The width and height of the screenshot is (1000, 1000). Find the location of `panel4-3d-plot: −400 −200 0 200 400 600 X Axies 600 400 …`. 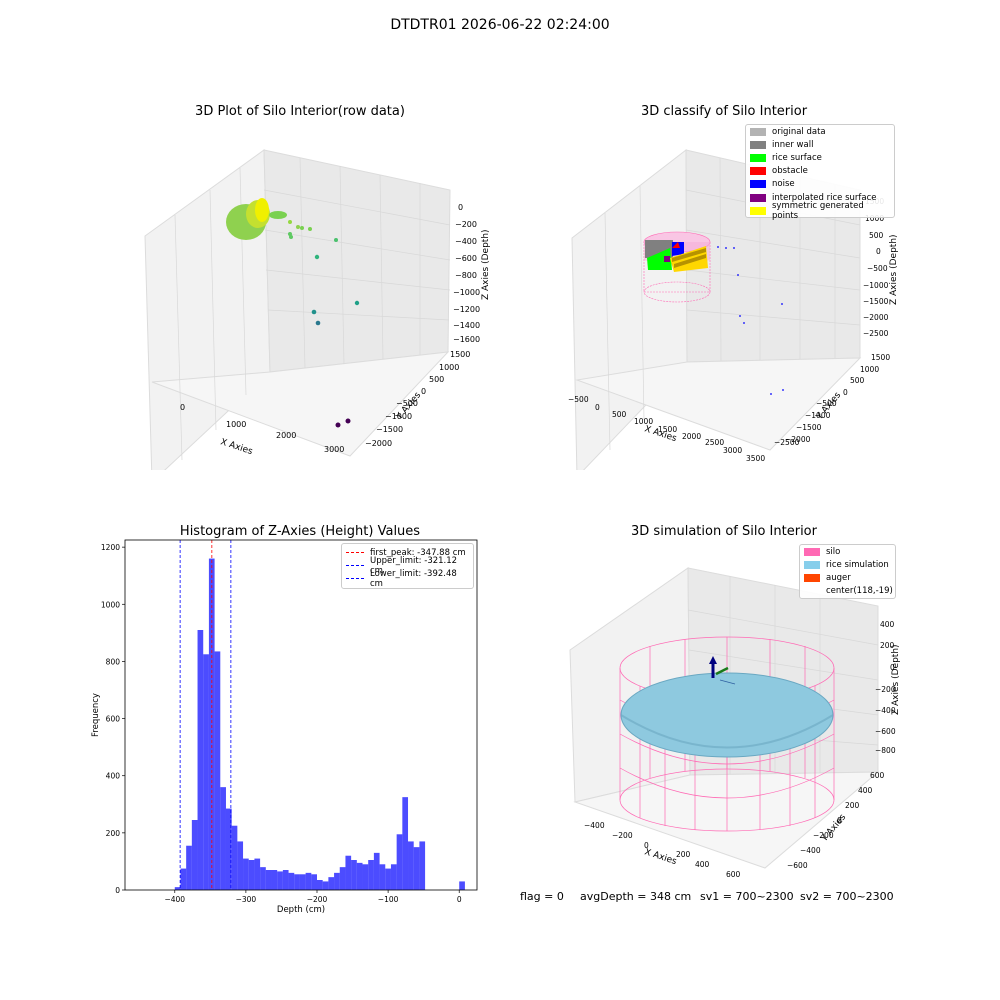

panel4-3d-plot: −400 −200 0 200 400 600 X Axies 600 400 … is located at coordinates (734, 723).